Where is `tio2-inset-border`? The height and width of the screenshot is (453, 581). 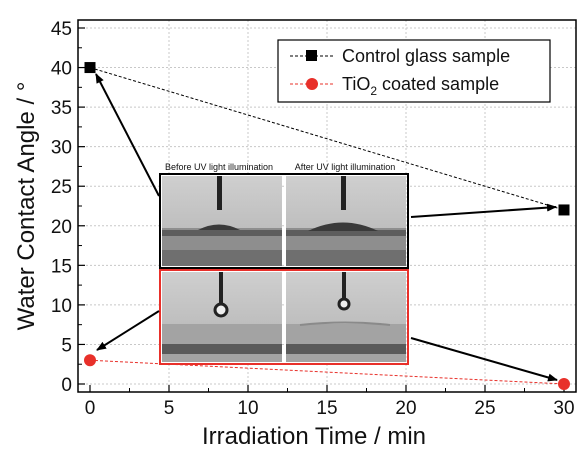
tio2-inset-border is located at coordinates (284, 317).